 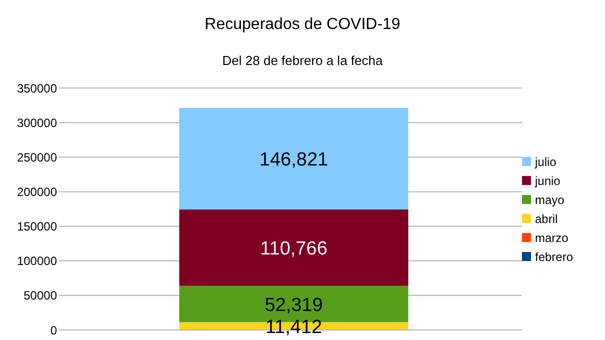 I want to click on legend-label: junio, so click(x=547, y=181).